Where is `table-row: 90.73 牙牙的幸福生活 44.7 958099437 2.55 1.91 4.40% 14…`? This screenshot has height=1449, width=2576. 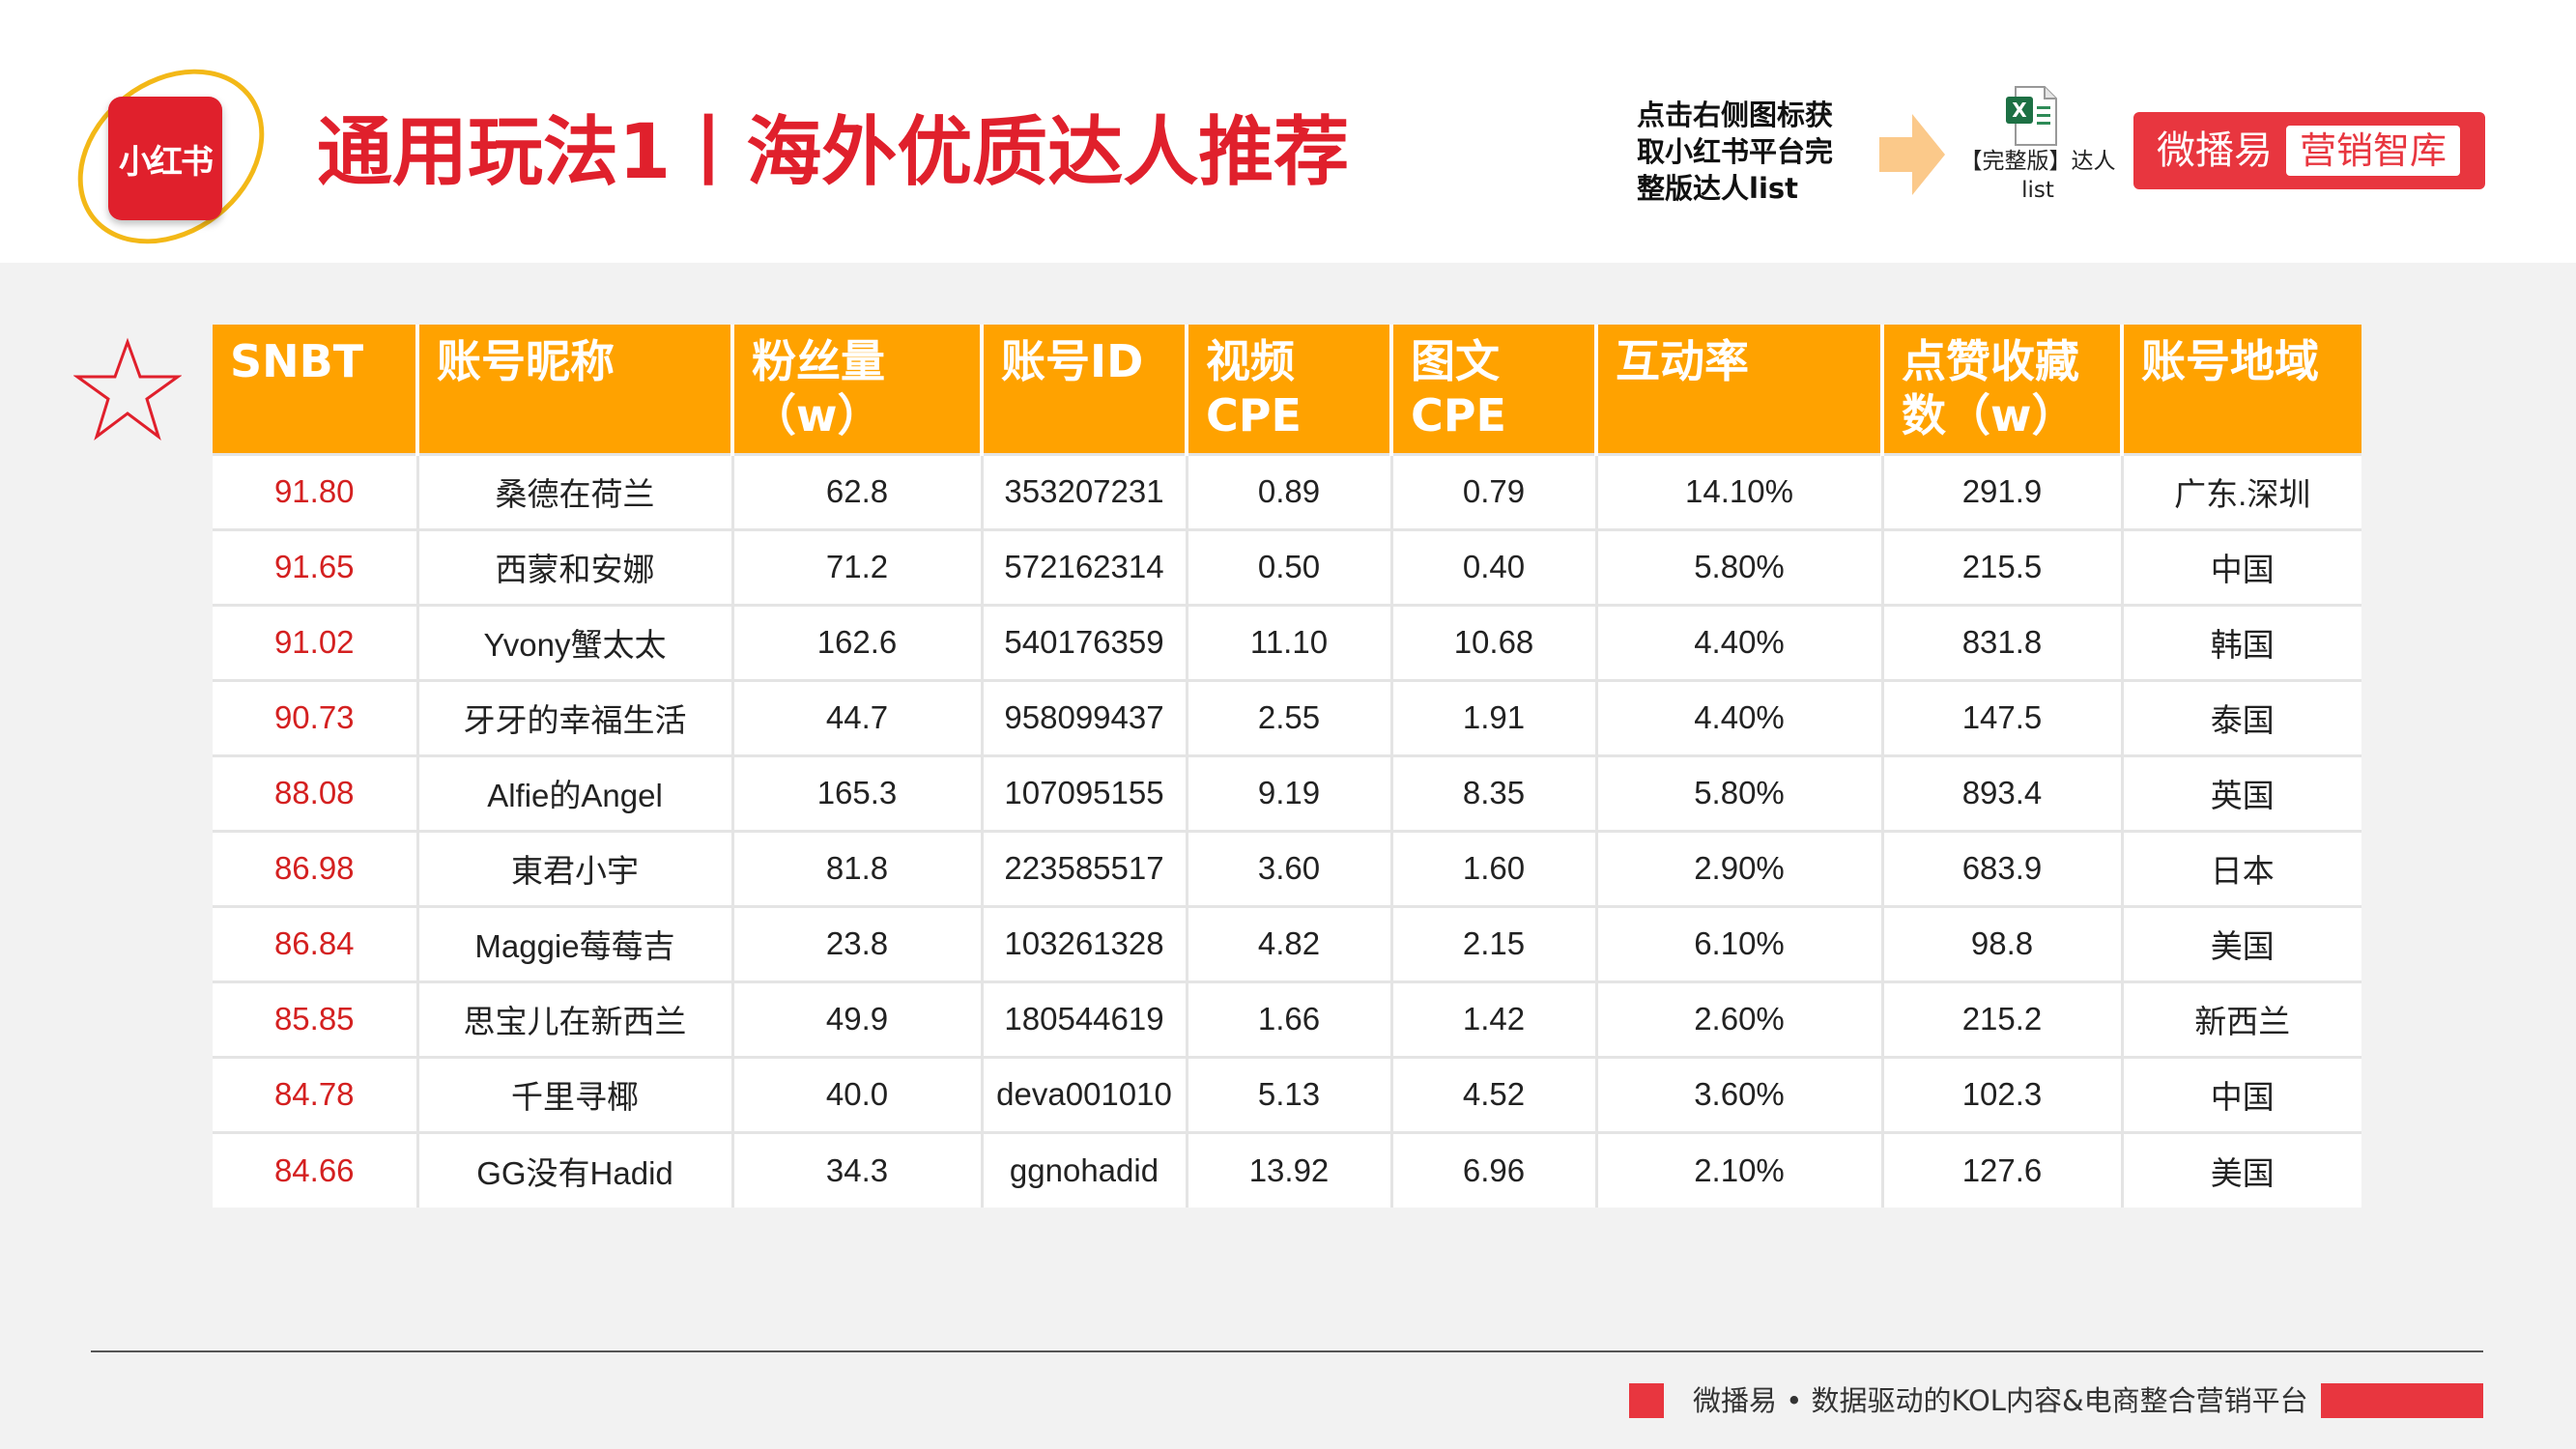 table-row: 90.73 牙牙的幸福生活 44.7 958099437 2.55 1.91 4.40% 14… is located at coordinates (1287, 716).